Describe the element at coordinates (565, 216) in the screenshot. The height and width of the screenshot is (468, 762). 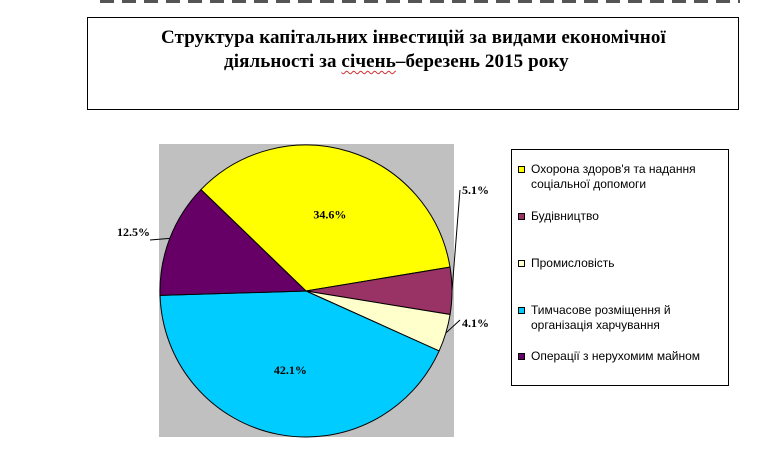
I see `legend-label-construction: Будівництво` at that location.